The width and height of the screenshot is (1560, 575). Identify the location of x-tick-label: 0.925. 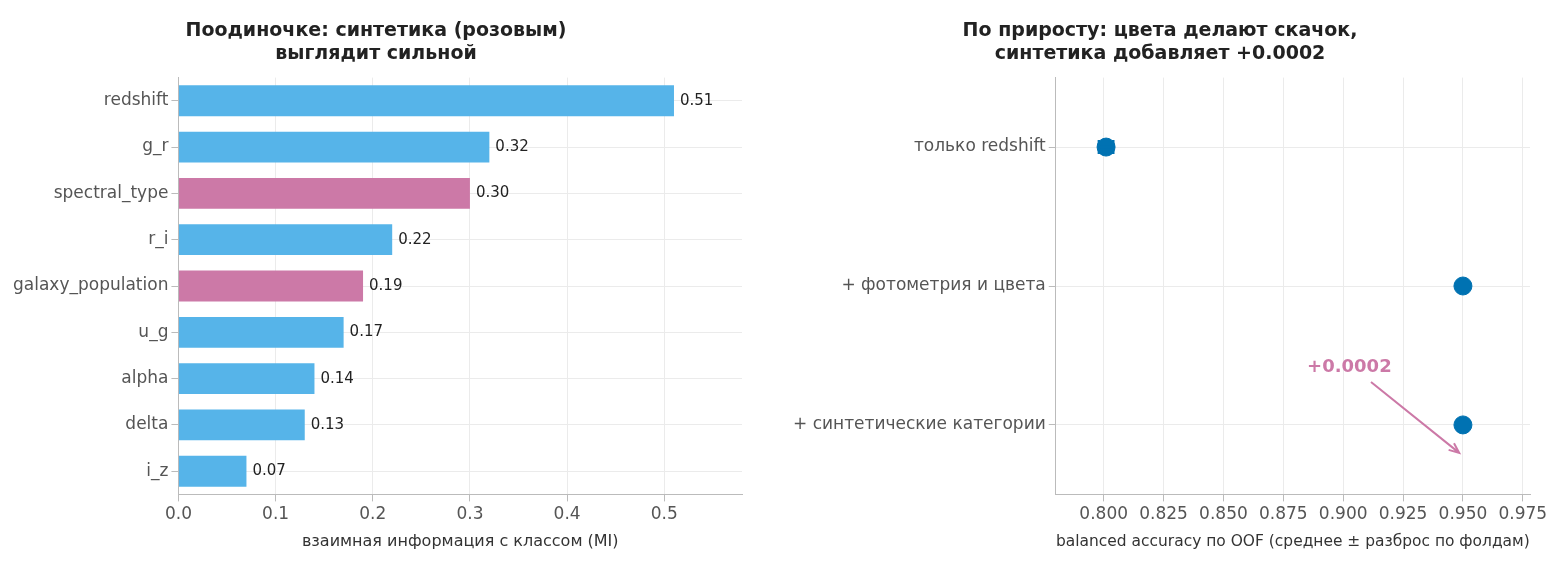
(1403, 513).